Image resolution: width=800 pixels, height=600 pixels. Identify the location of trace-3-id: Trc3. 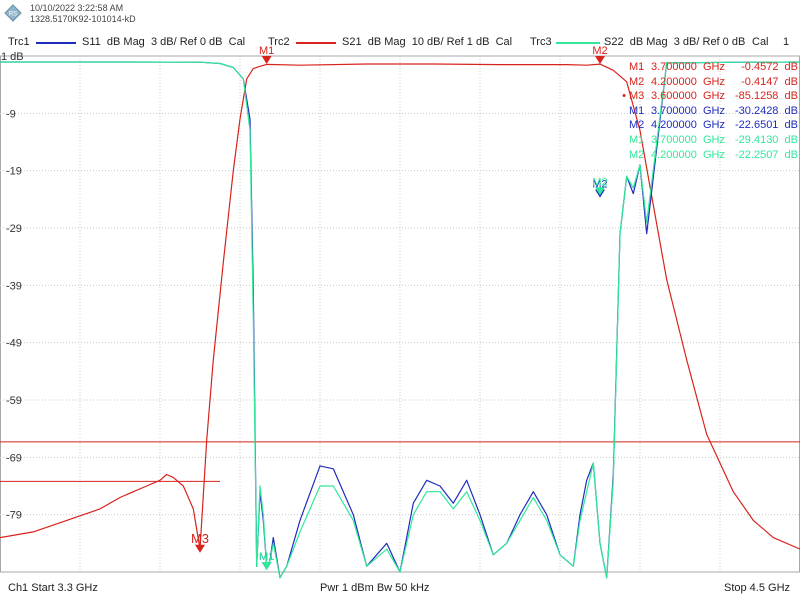
(541, 42).